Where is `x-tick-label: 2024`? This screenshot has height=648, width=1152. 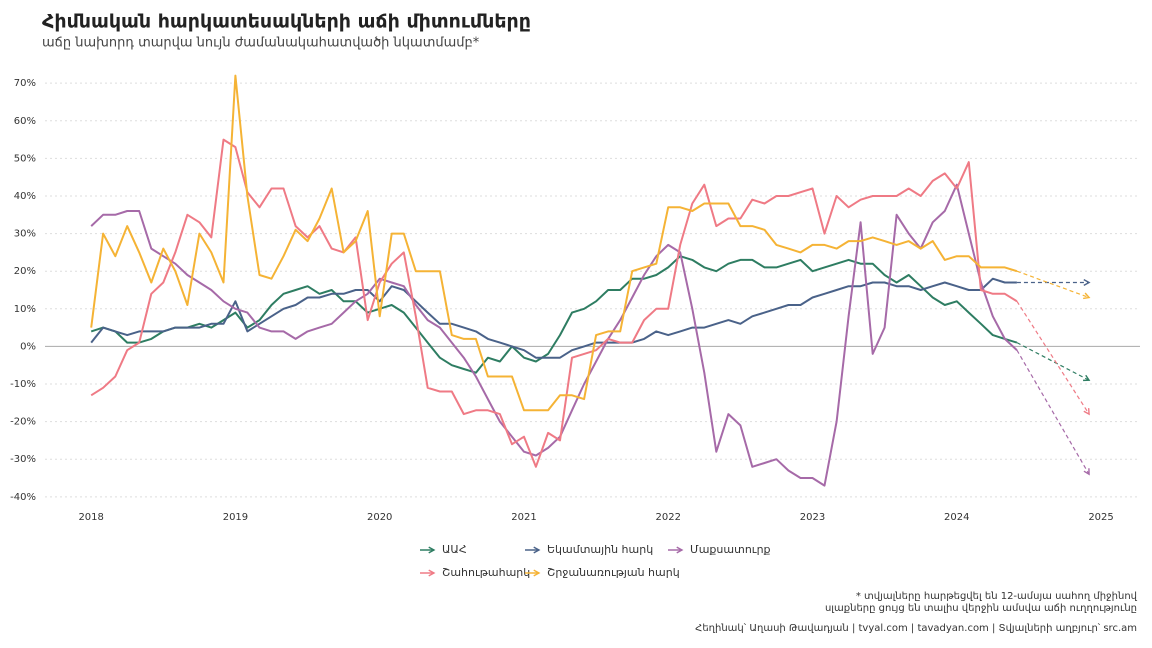
x-tick-label: 2024 is located at coordinates (956, 517).